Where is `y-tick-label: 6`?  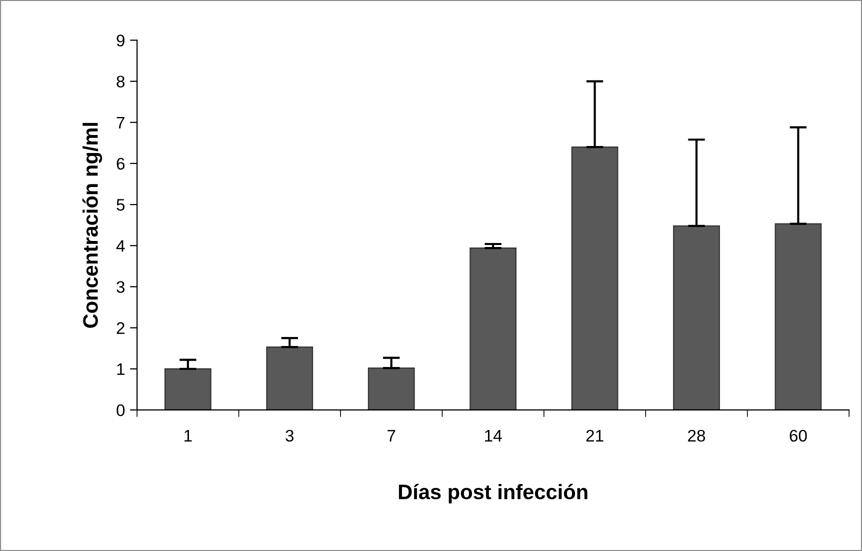 y-tick-label: 6 is located at coordinates (120, 164).